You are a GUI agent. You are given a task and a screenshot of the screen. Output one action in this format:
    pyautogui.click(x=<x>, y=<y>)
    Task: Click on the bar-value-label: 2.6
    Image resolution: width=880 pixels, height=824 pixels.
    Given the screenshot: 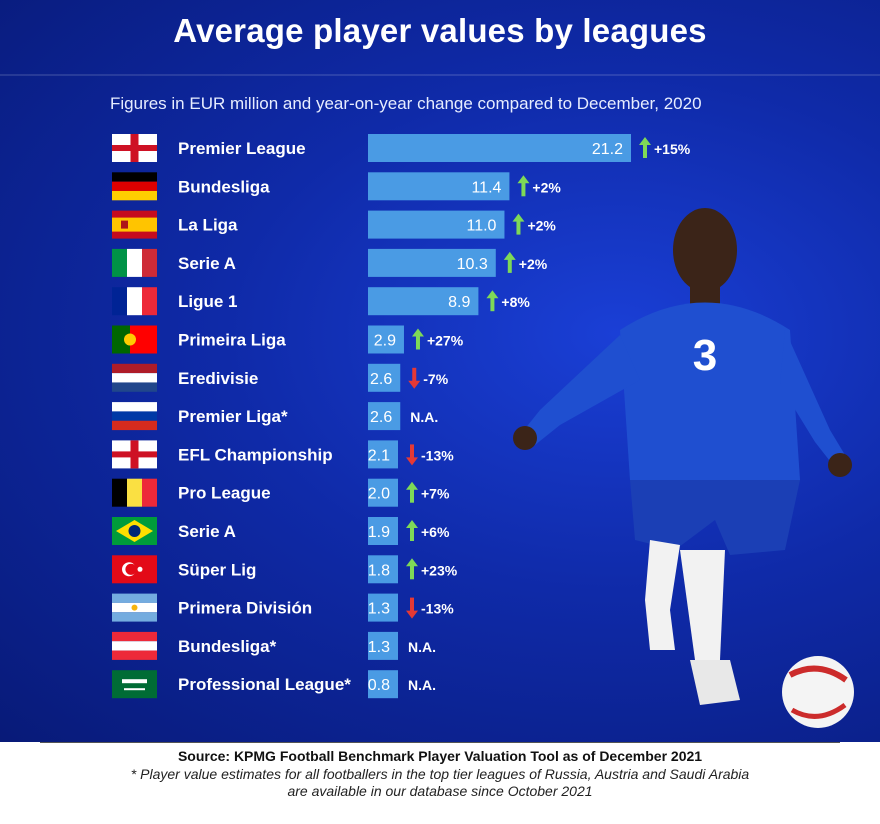 What is the action you would take?
    pyautogui.click(x=381, y=417)
    